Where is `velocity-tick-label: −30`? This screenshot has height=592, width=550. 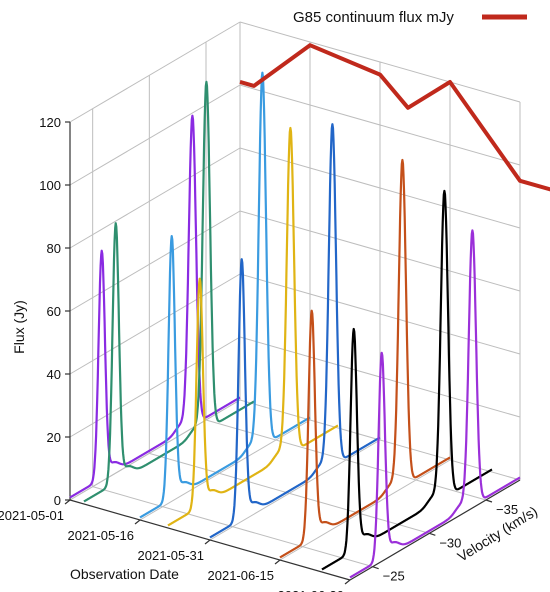 velocity-tick-label: −30 is located at coordinates (450, 542).